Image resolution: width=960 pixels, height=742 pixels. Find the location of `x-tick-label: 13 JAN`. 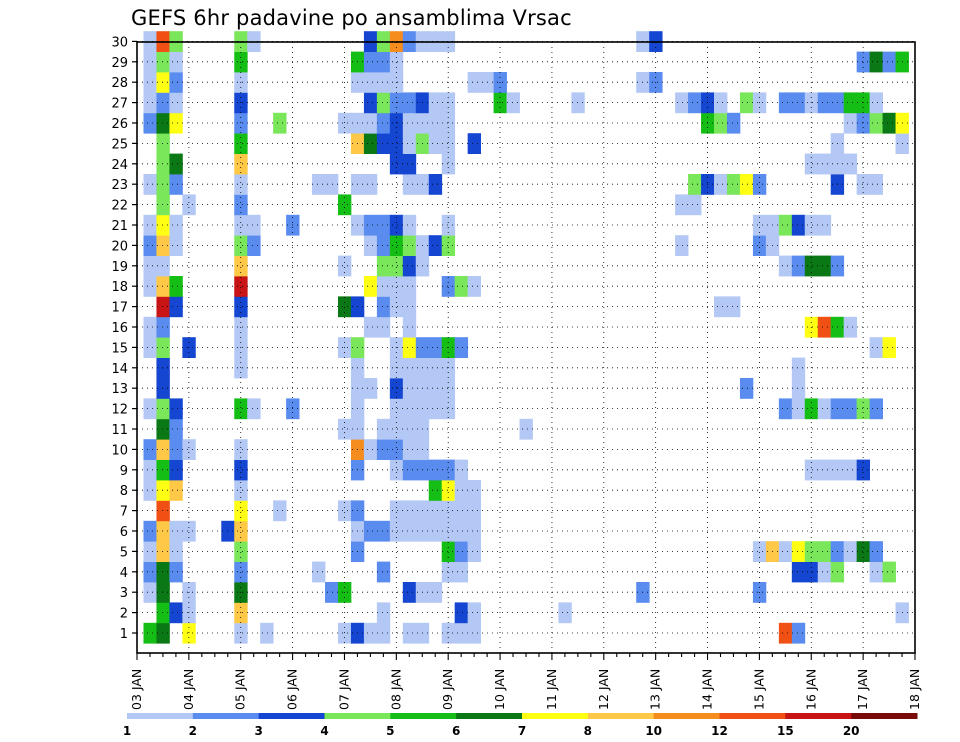

x-tick-label: 13 JAN is located at coordinates (655, 689).